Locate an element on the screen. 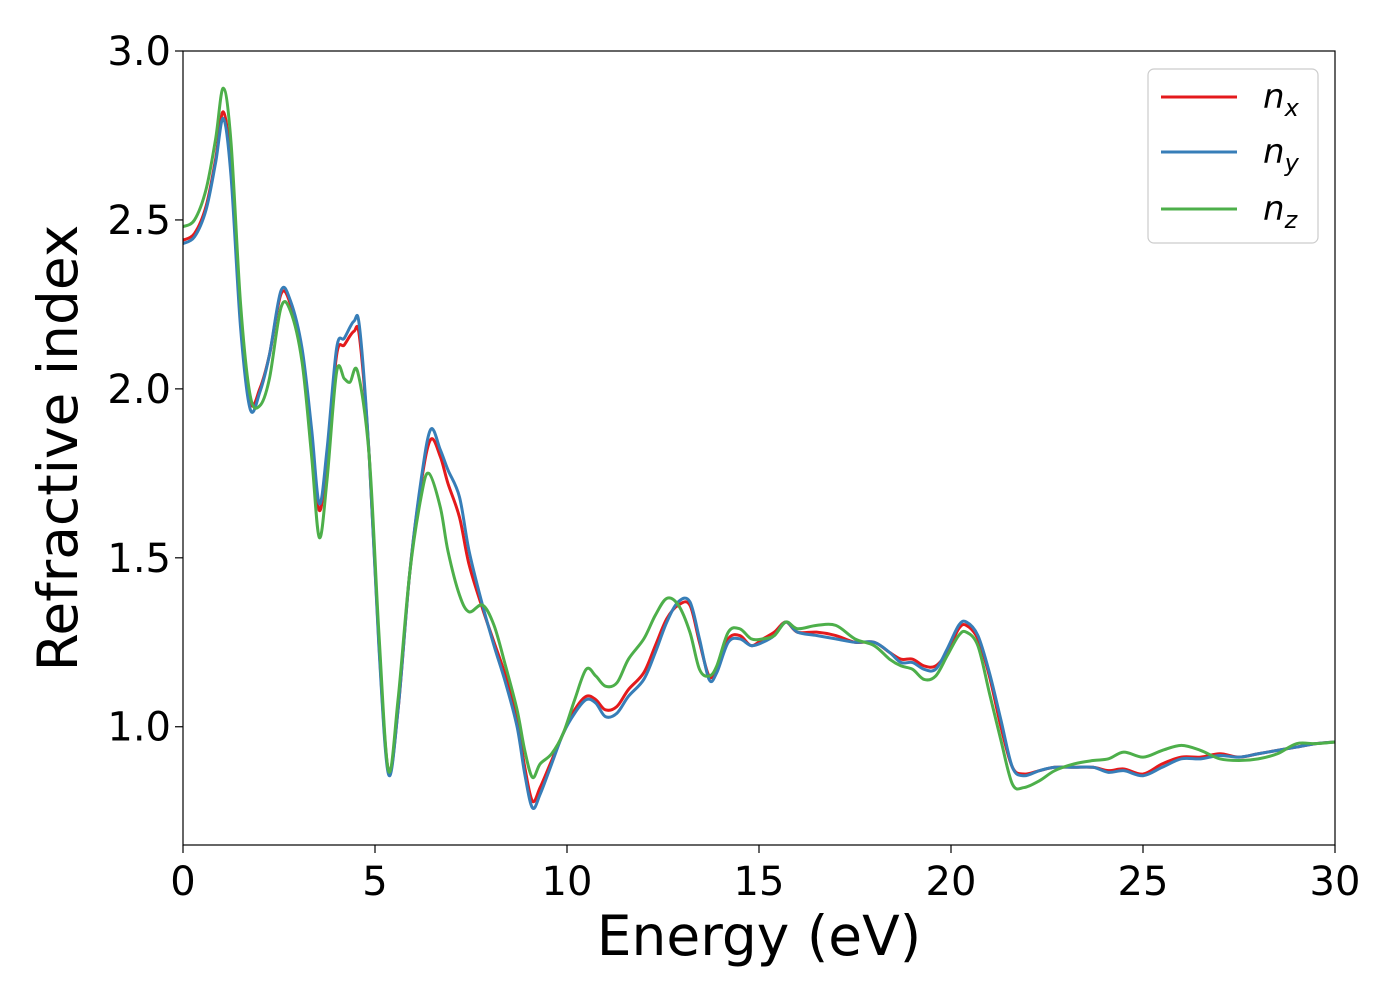  legend-label-x: nx is located at coordinates (1281, 99).